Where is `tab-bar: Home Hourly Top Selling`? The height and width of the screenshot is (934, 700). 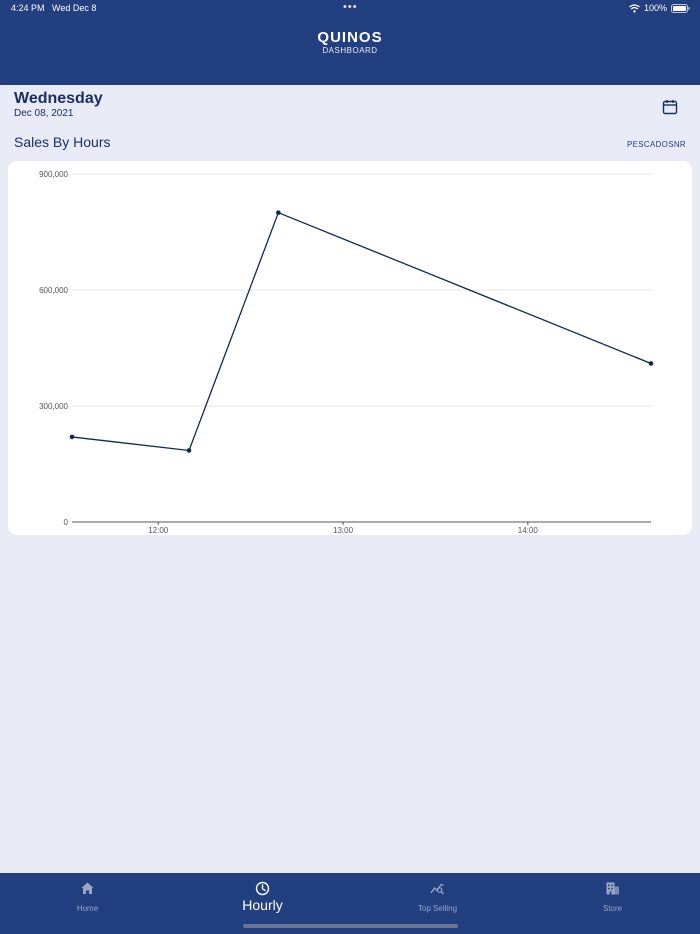 tab-bar: Home Hourly Top Selling is located at coordinates (350, 903).